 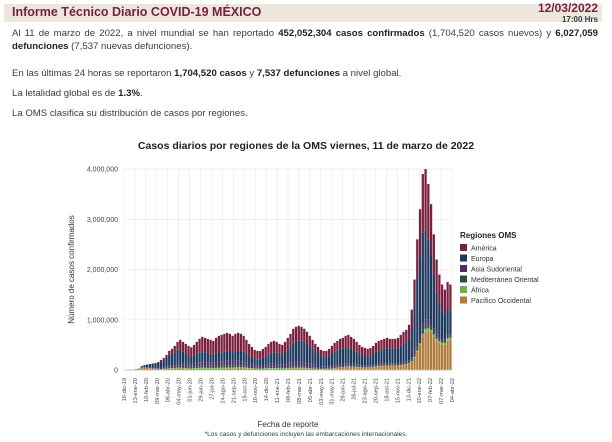 What do you see at coordinates (333, 391) in the screenshot?
I see `x-tick-label: 31-may-21` at bounding box center [333, 391].